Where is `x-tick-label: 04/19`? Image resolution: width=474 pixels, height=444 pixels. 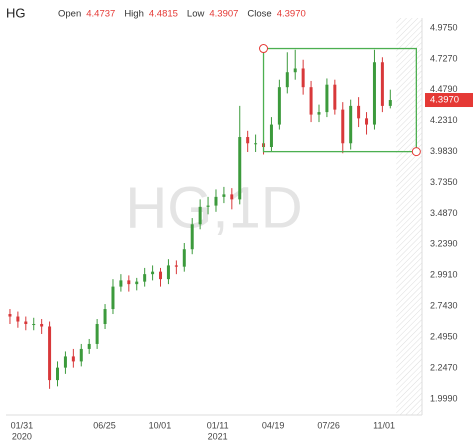
x-tick-label: 04/19 is located at coordinates (273, 425).